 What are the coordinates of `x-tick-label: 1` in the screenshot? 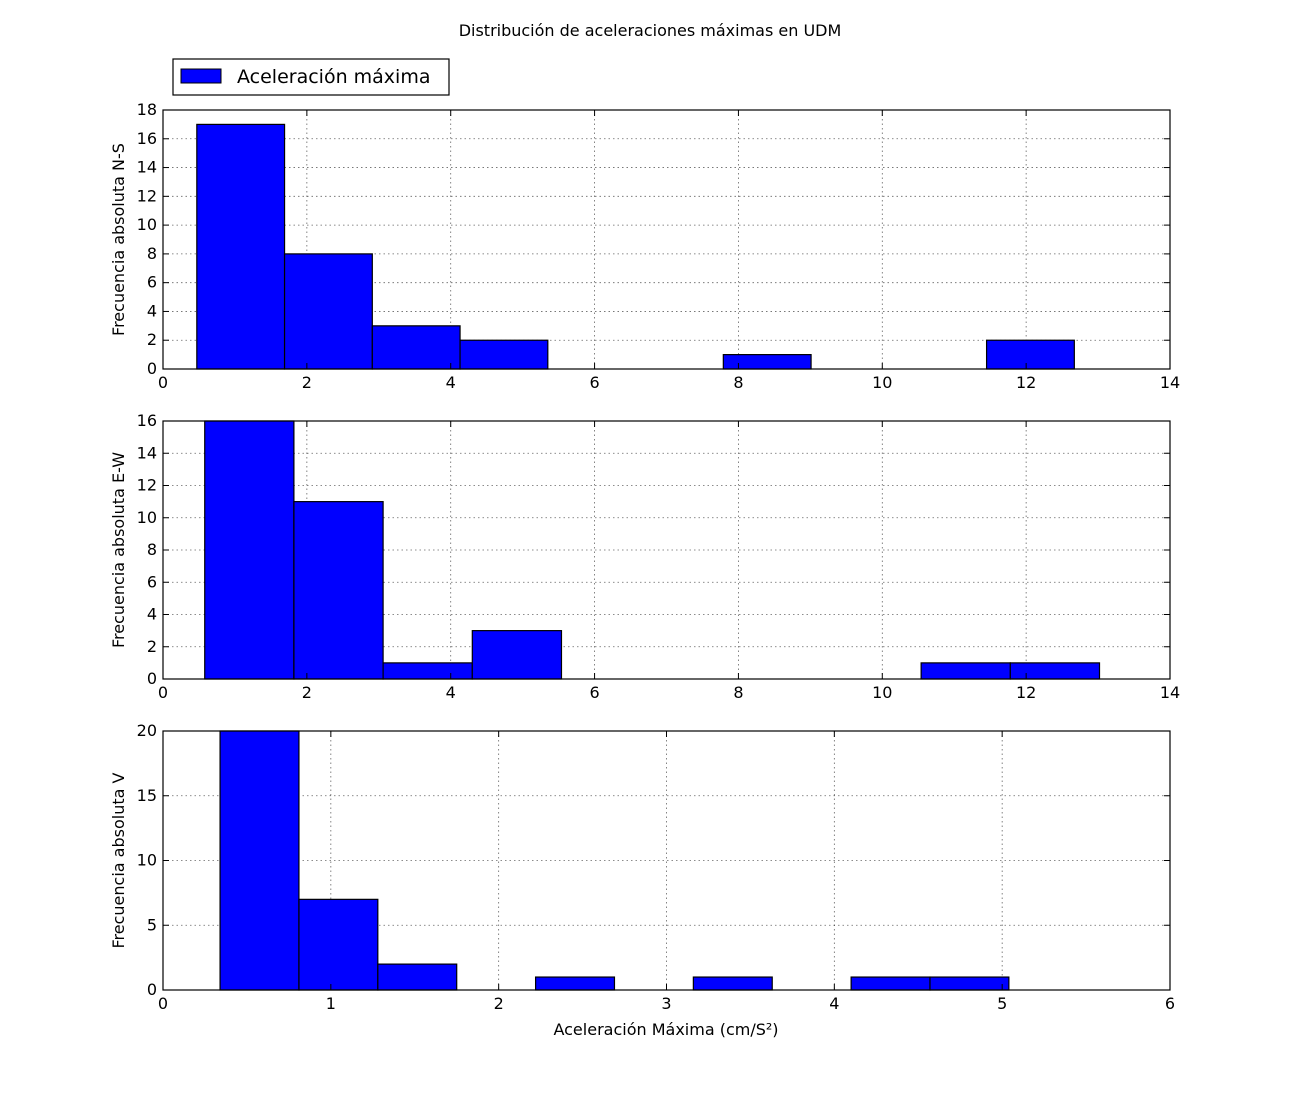 It's located at (331, 1003).